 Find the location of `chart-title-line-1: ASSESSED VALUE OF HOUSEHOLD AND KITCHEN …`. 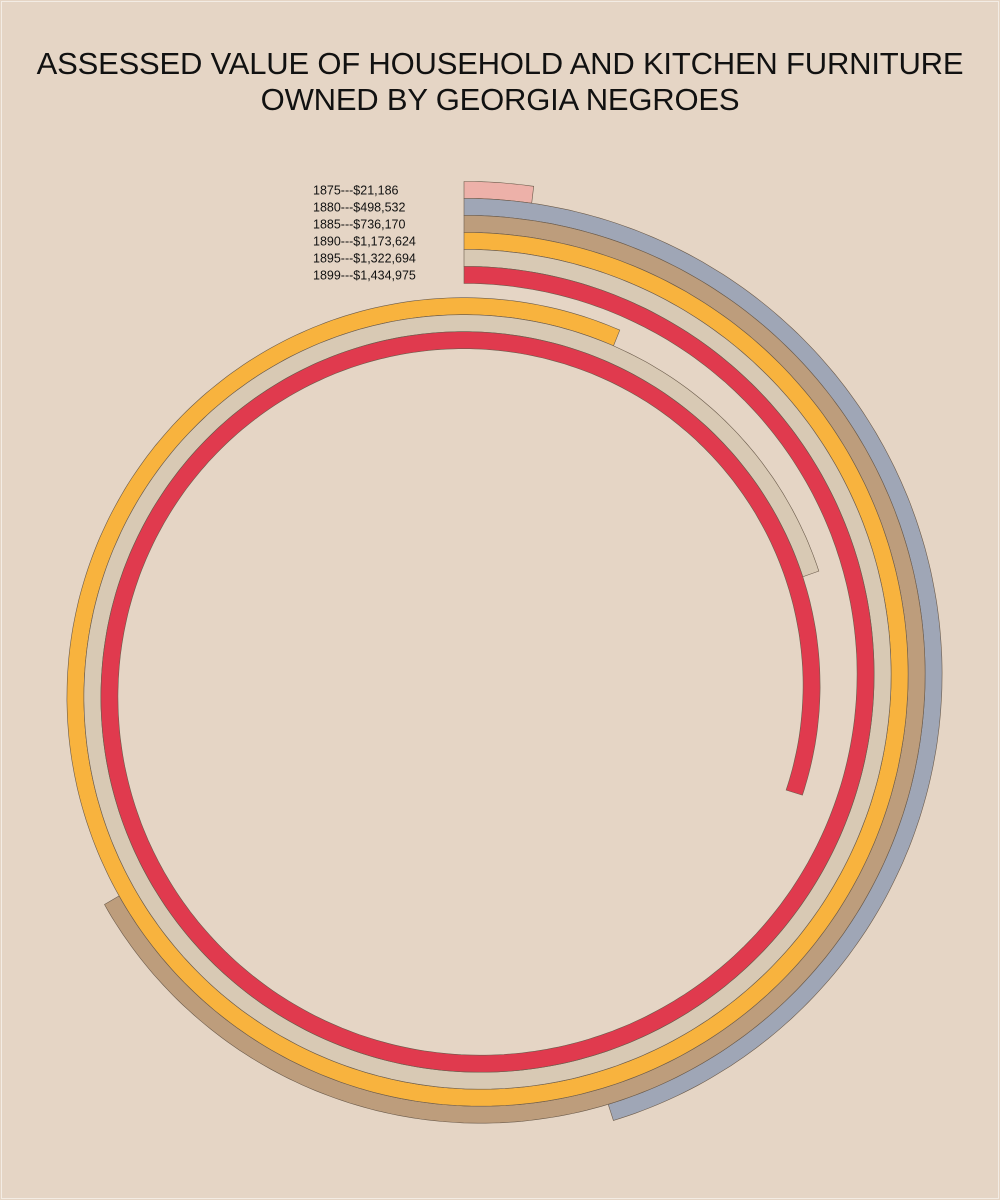

chart-title-line-1: ASSESSED VALUE OF HOUSEHOLD AND KITCHEN … is located at coordinates (500, 63).